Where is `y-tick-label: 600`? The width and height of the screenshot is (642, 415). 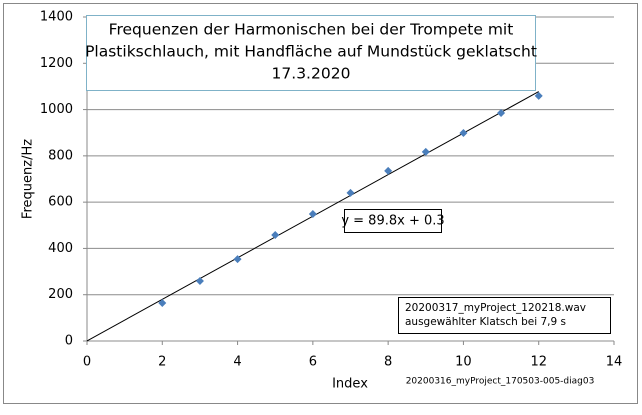 y-tick-label: 600 is located at coordinates (60, 202).